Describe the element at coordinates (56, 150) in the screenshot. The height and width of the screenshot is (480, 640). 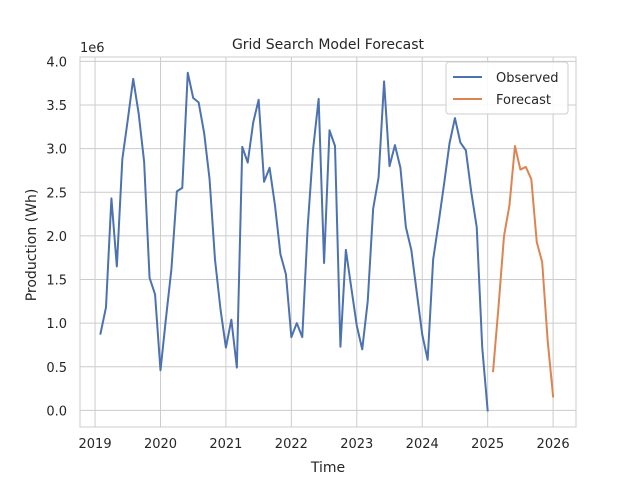
I see `y-tick-label: 3.0` at that location.